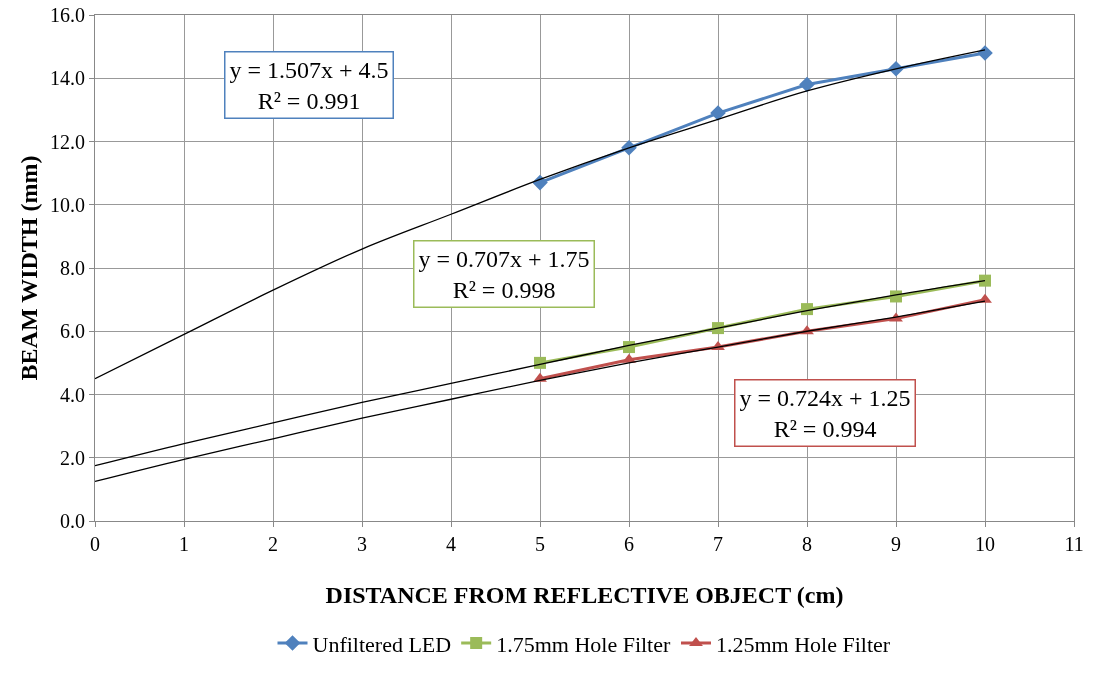 The width and height of the screenshot is (1094, 676). Describe the element at coordinates (95, 544) in the screenshot. I see `x-tick-label: 0` at that location.